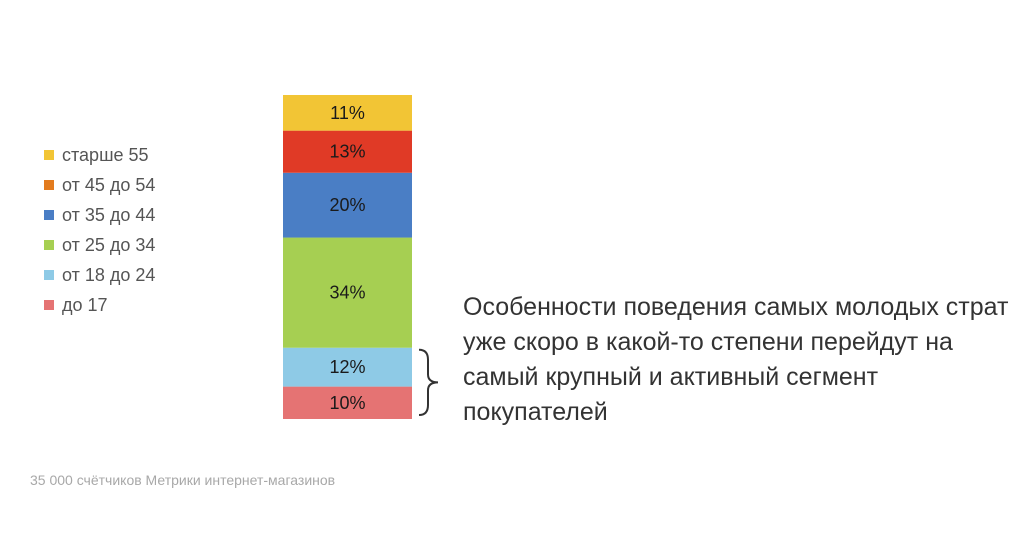  Describe the element at coordinates (85, 304) in the screenshot. I see `legend-label: до 17` at that location.